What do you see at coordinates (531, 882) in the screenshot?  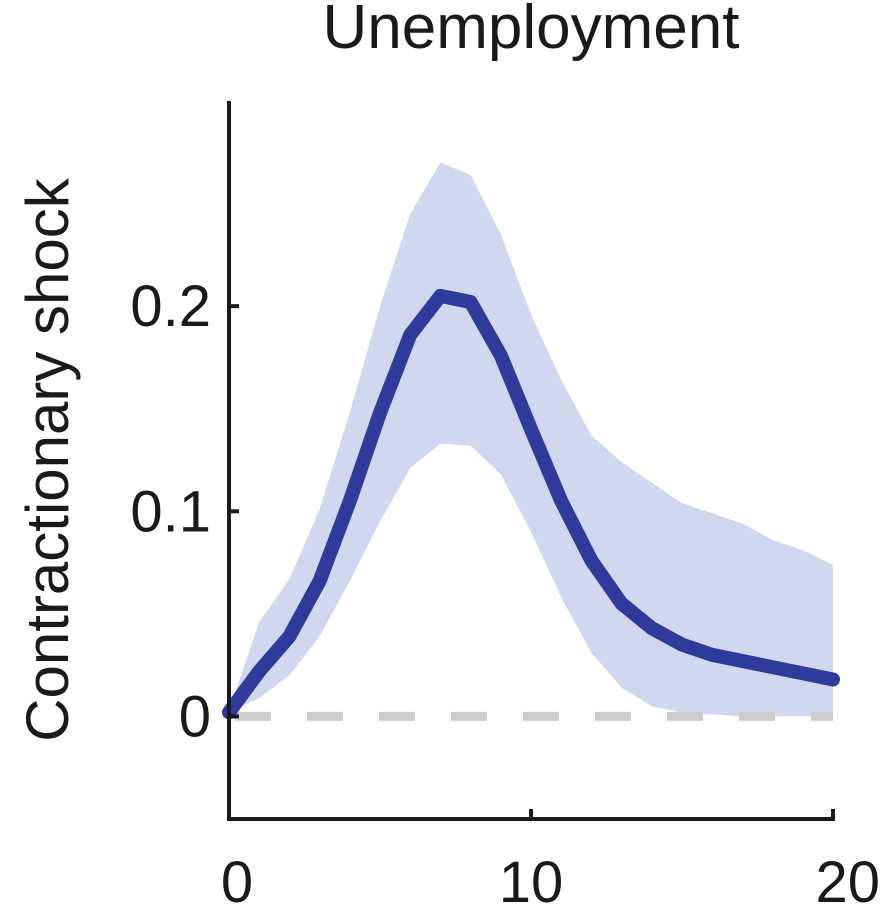 I see `x-tick-label: 10` at bounding box center [531, 882].